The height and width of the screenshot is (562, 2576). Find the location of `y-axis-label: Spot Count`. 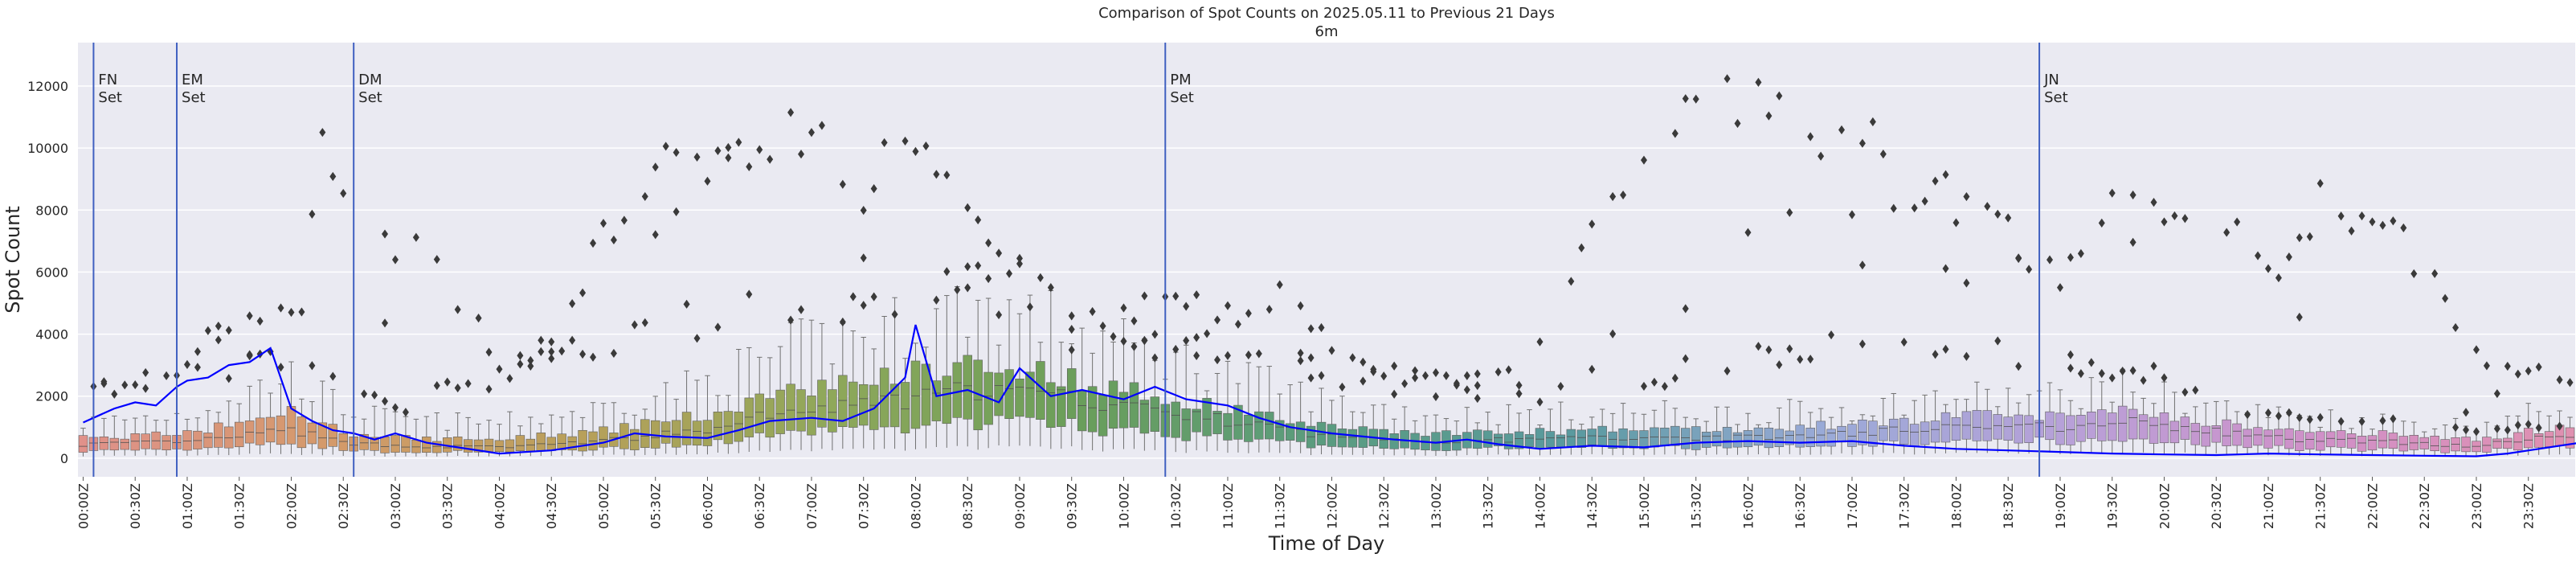

y-axis-label: Spot Count is located at coordinates (13, 259).